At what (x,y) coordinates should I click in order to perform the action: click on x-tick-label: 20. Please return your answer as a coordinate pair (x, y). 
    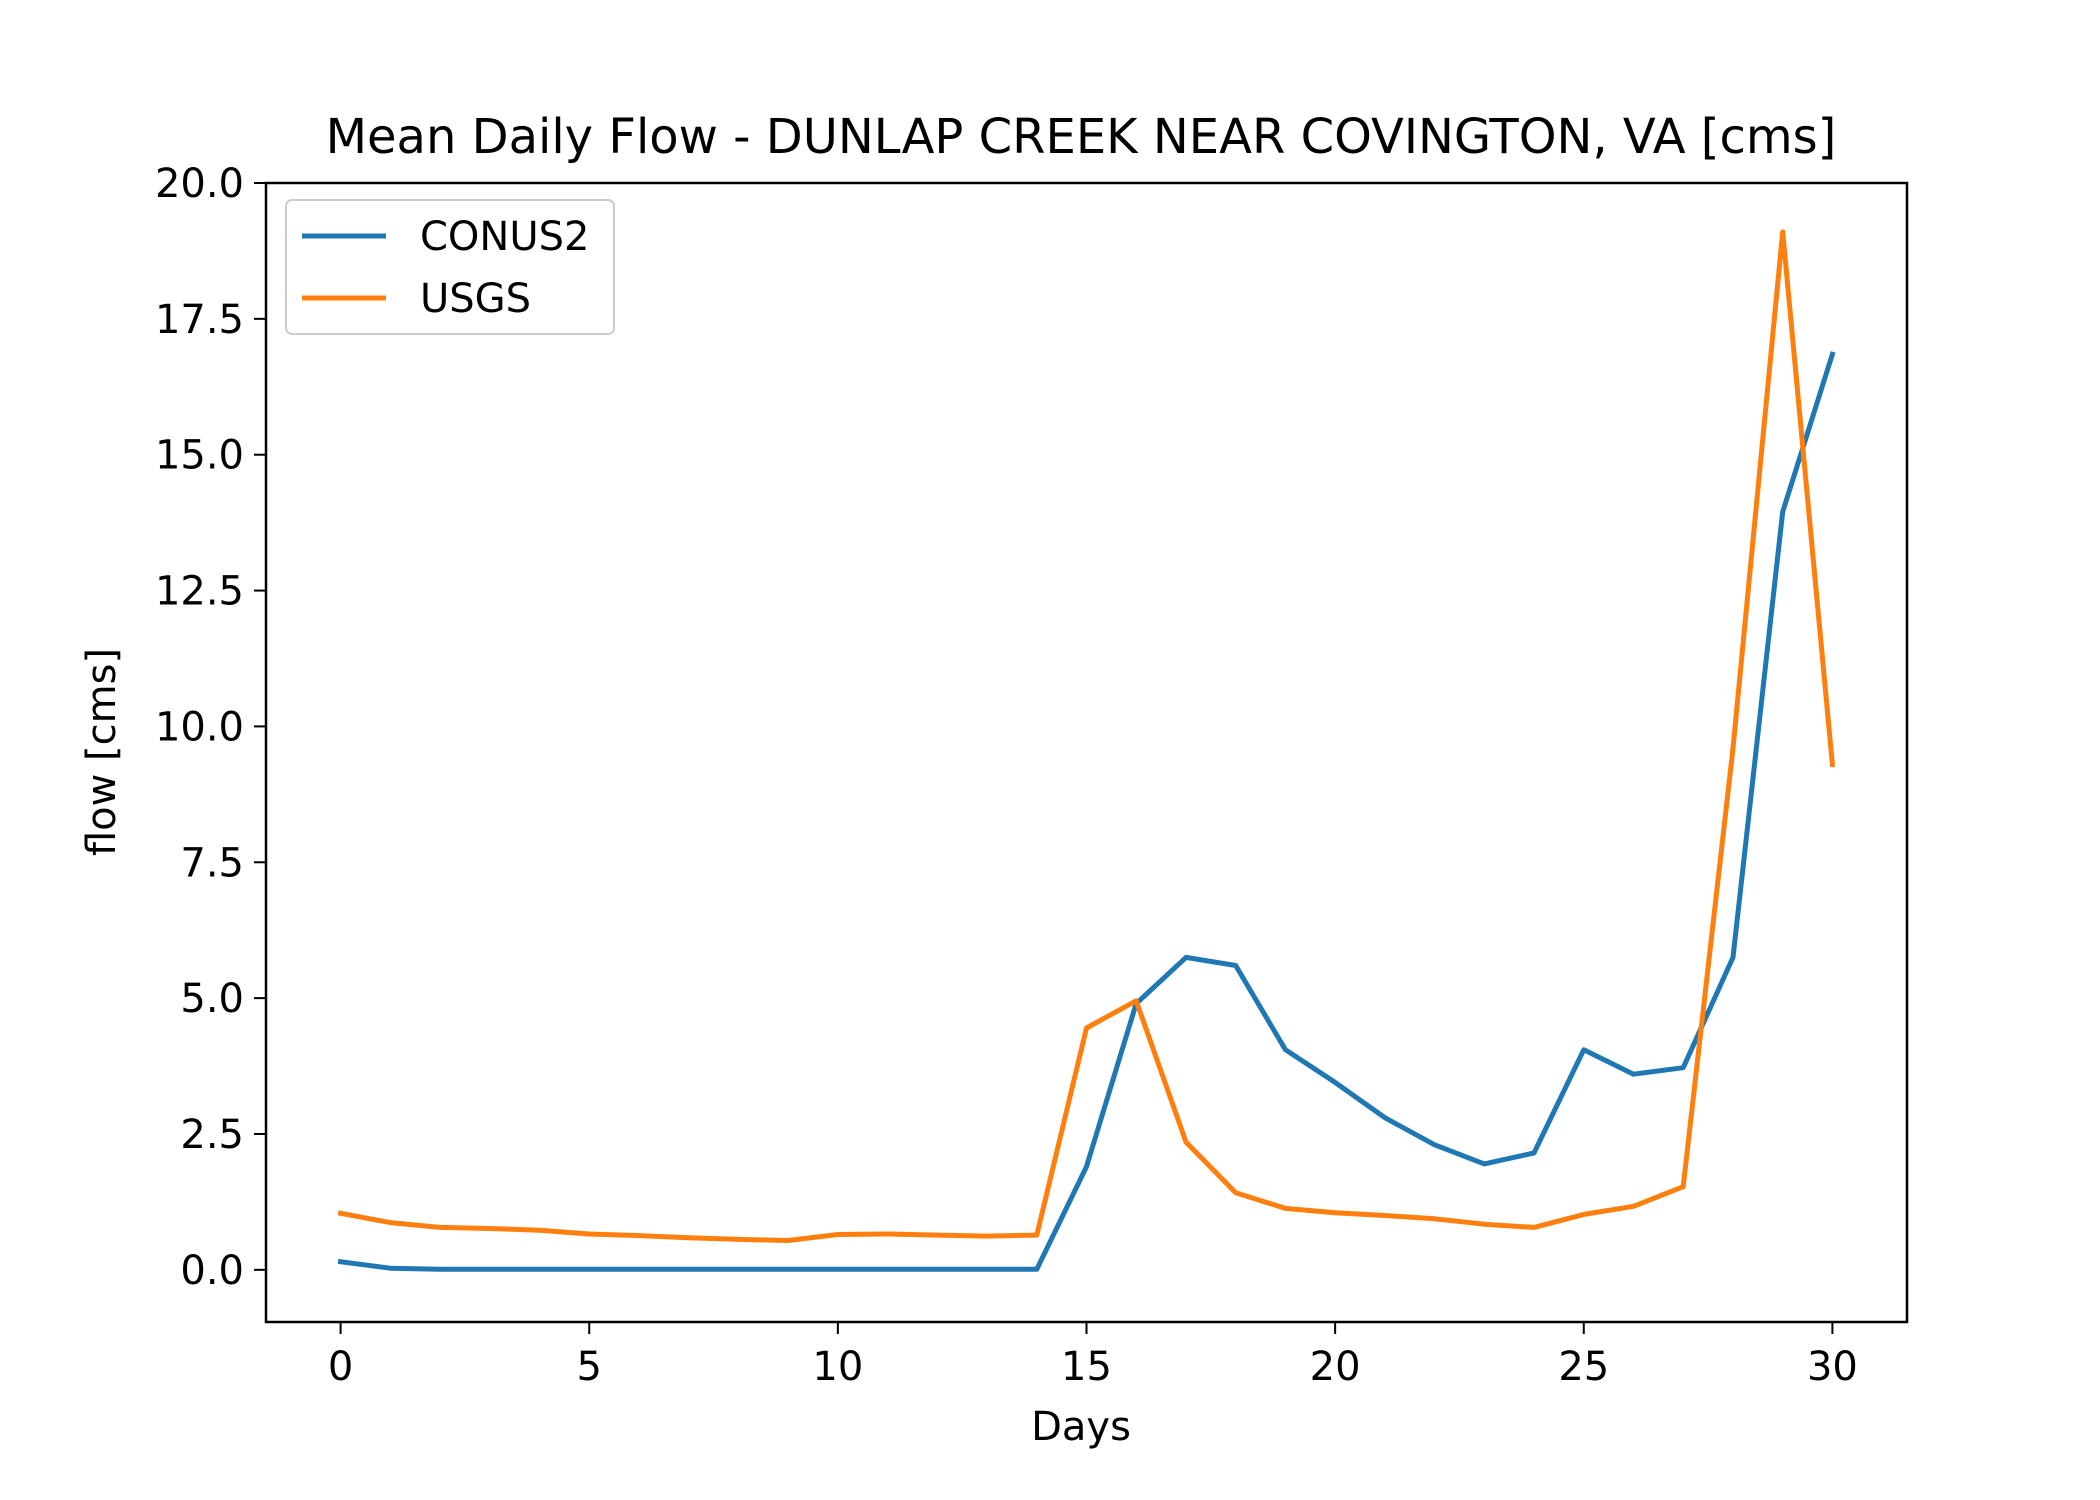
    Looking at the image, I should click on (1335, 1367).